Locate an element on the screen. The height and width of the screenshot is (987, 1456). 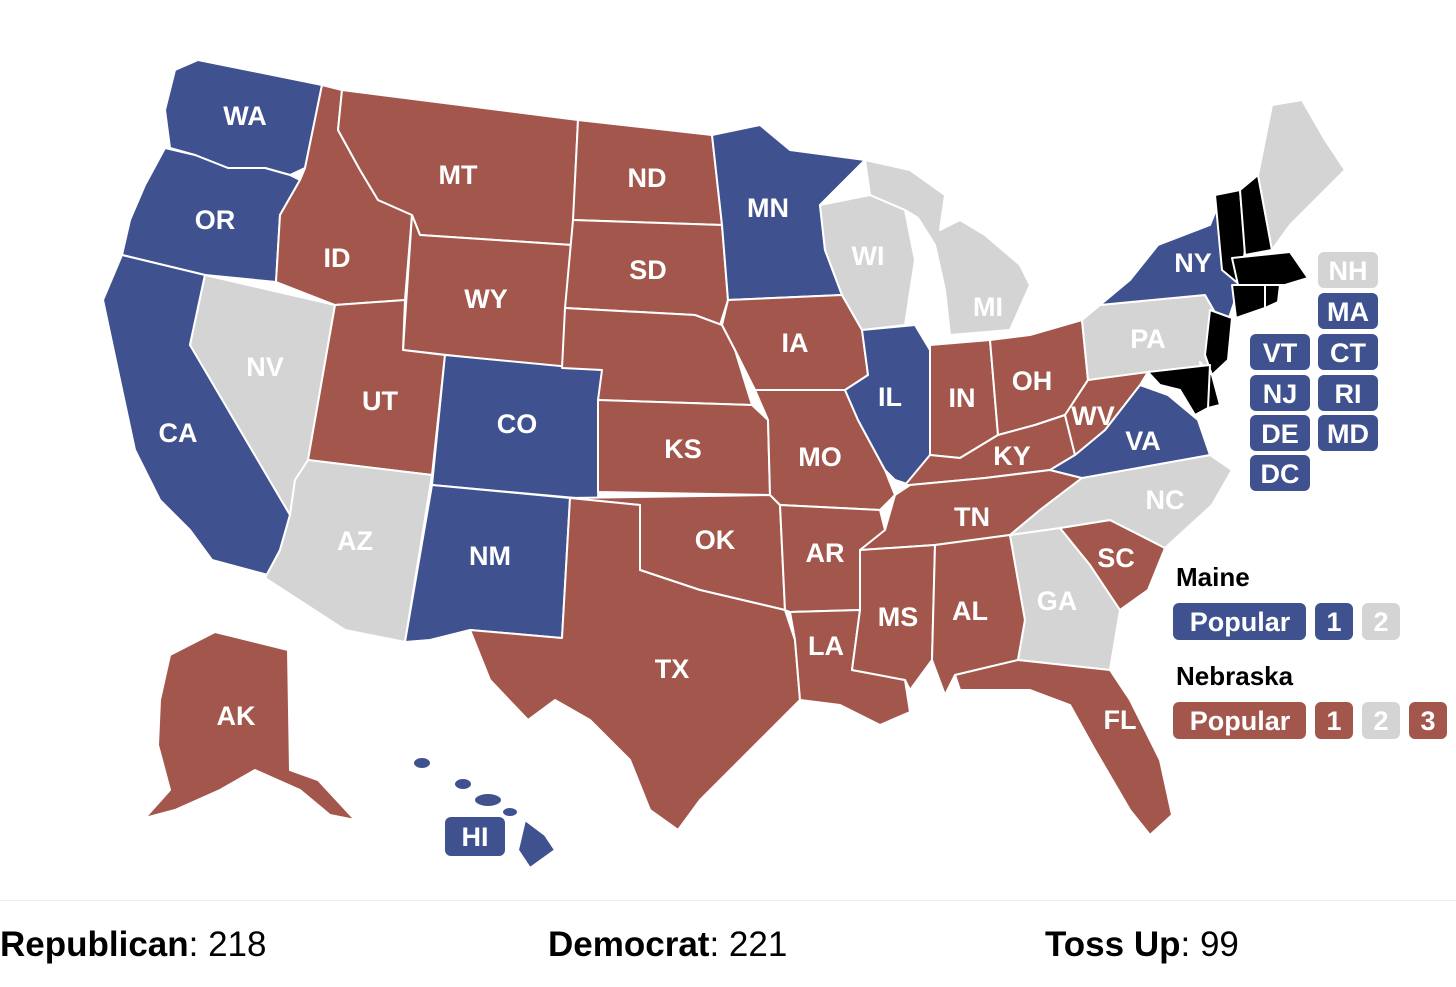
tossup-total-colon: : is located at coordinates (1190, 944).